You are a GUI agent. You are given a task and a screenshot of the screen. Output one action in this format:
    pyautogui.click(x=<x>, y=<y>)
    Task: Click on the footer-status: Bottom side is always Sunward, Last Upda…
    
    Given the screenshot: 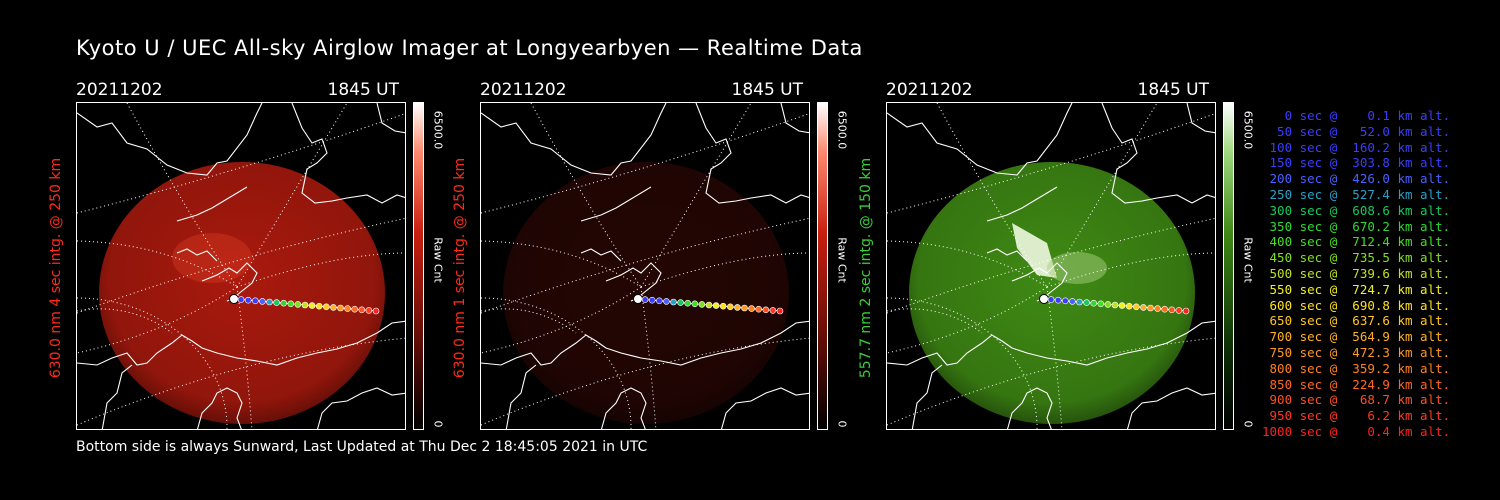 What is the action you would take?
    pyautogui.click(x=362, y=447)
    